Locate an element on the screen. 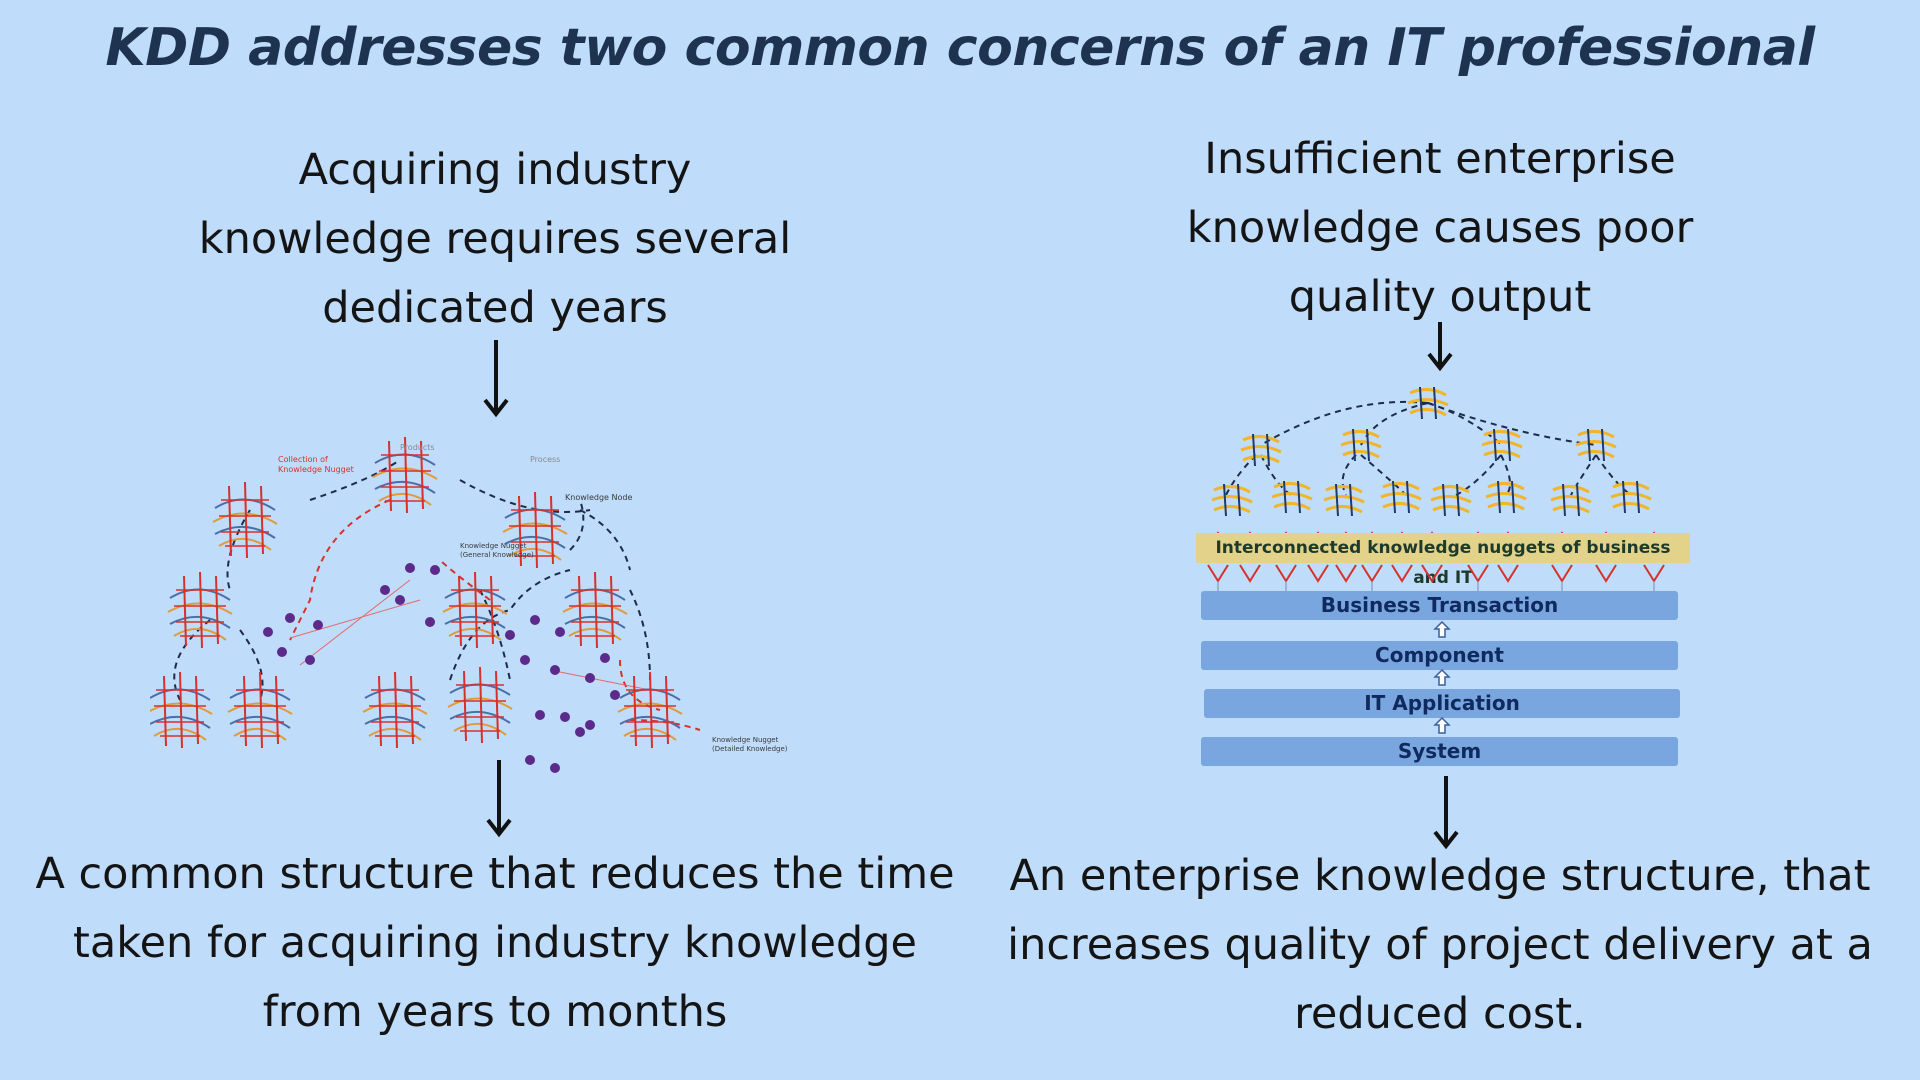  layer-component: Component is located at coordinates (1439, 655).